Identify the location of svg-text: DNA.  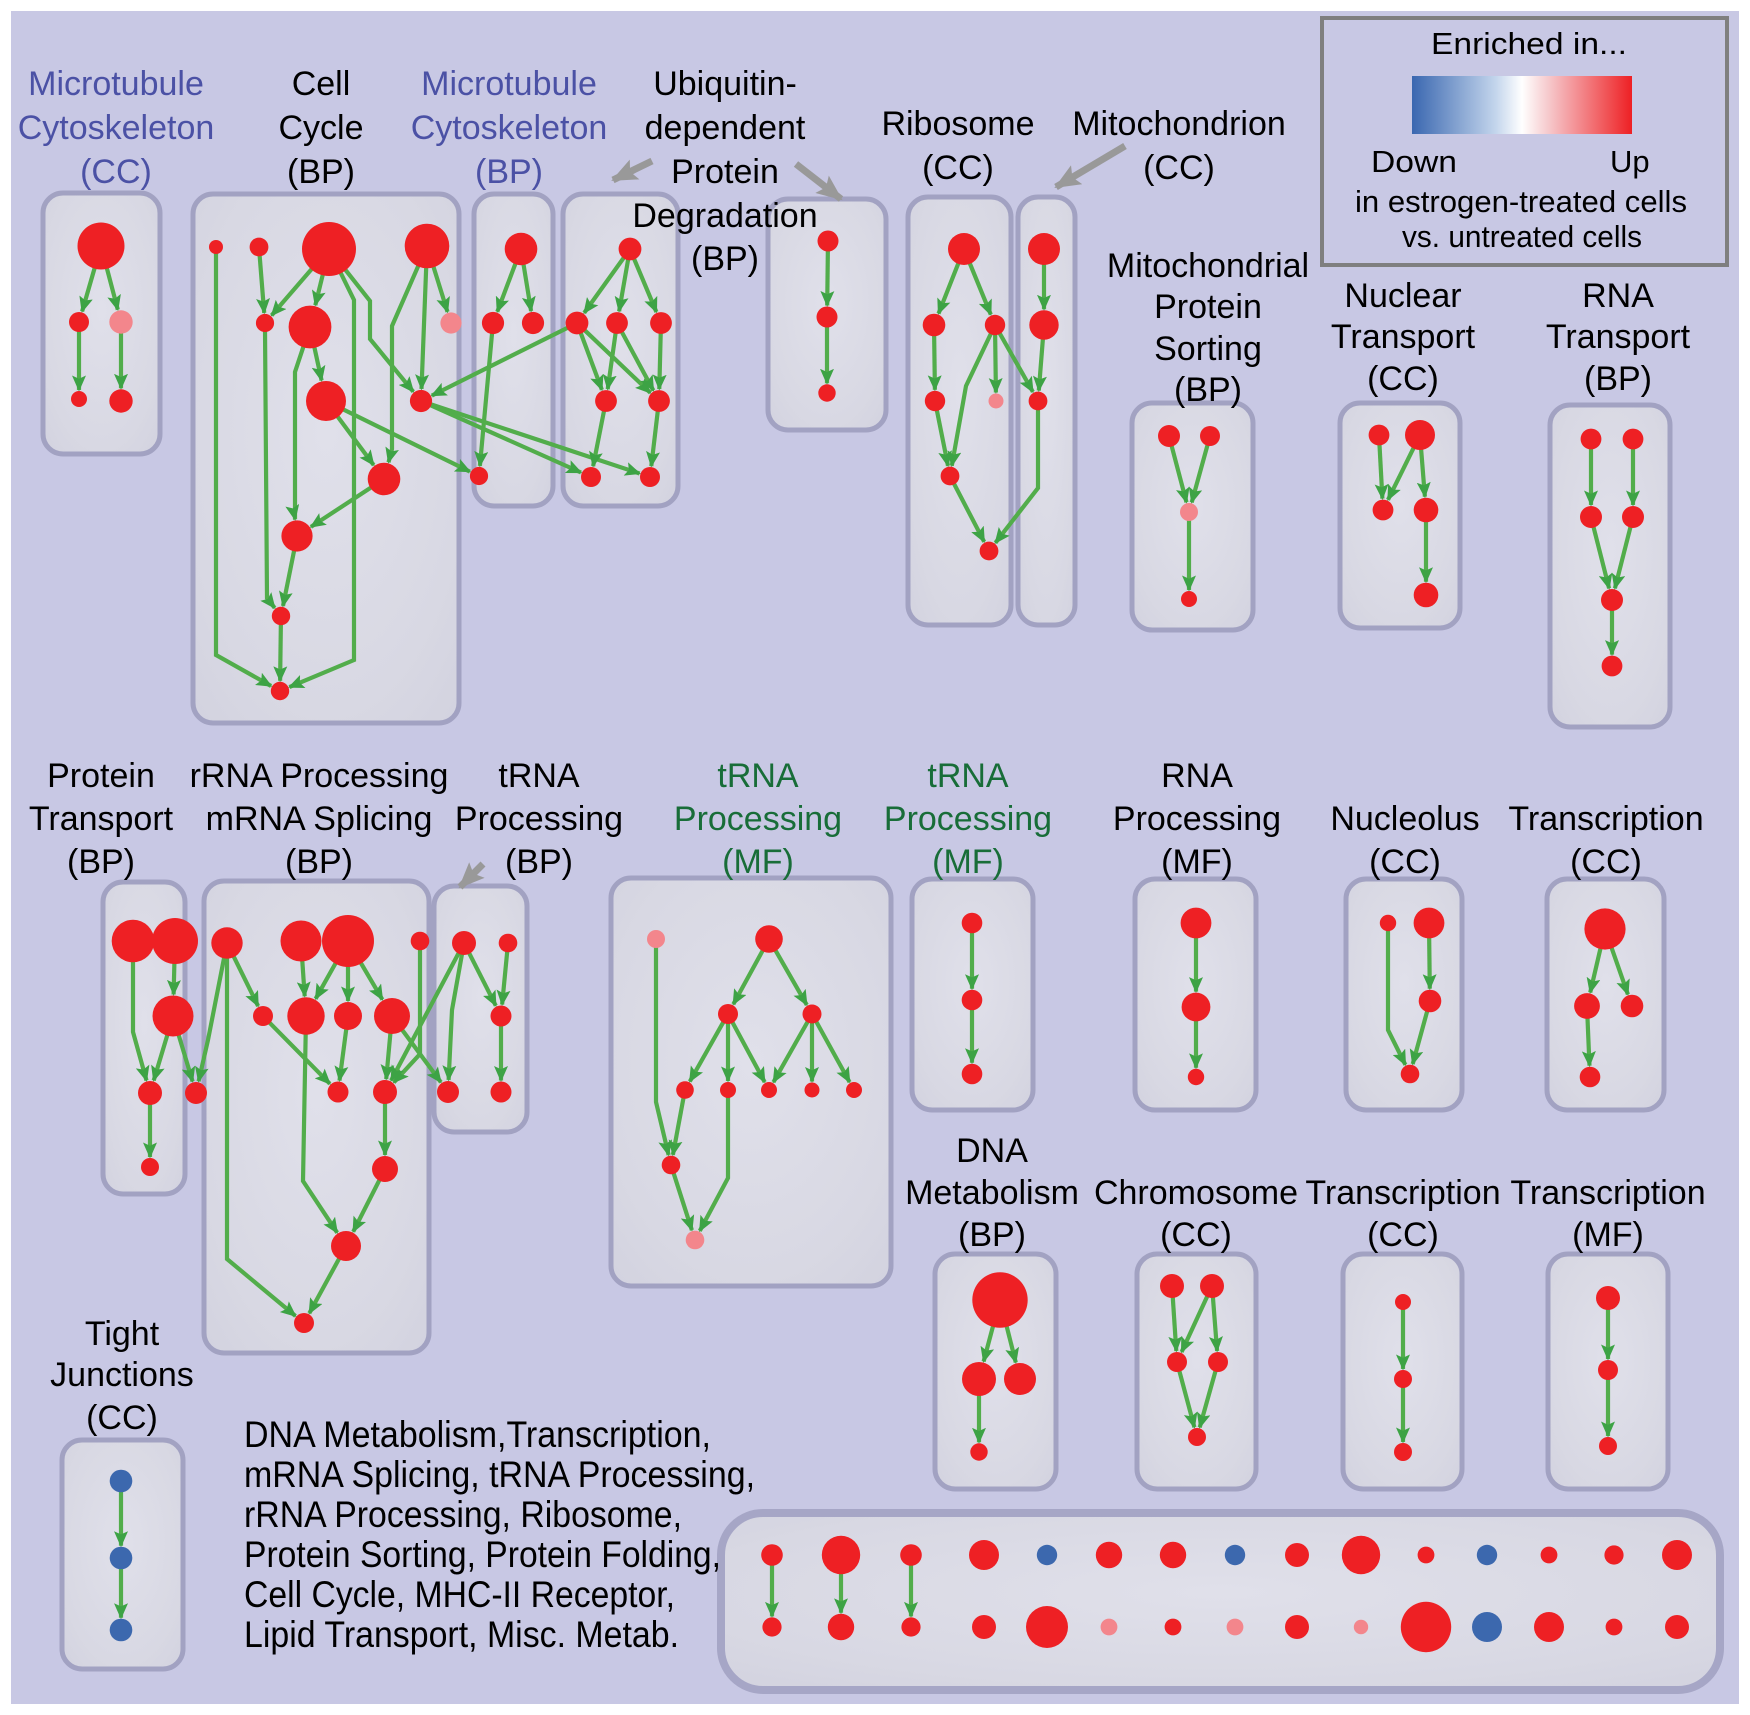
(992, 1151).